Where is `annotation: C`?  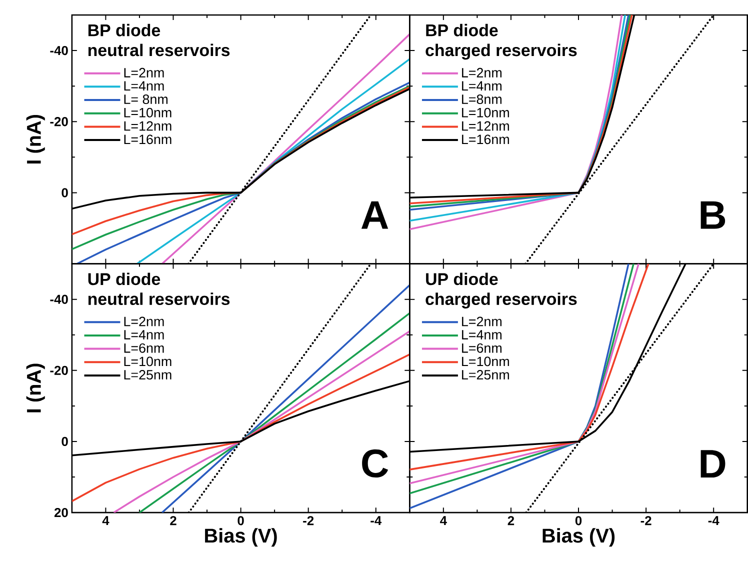 annotation: C is located at coordinates (375, 464).